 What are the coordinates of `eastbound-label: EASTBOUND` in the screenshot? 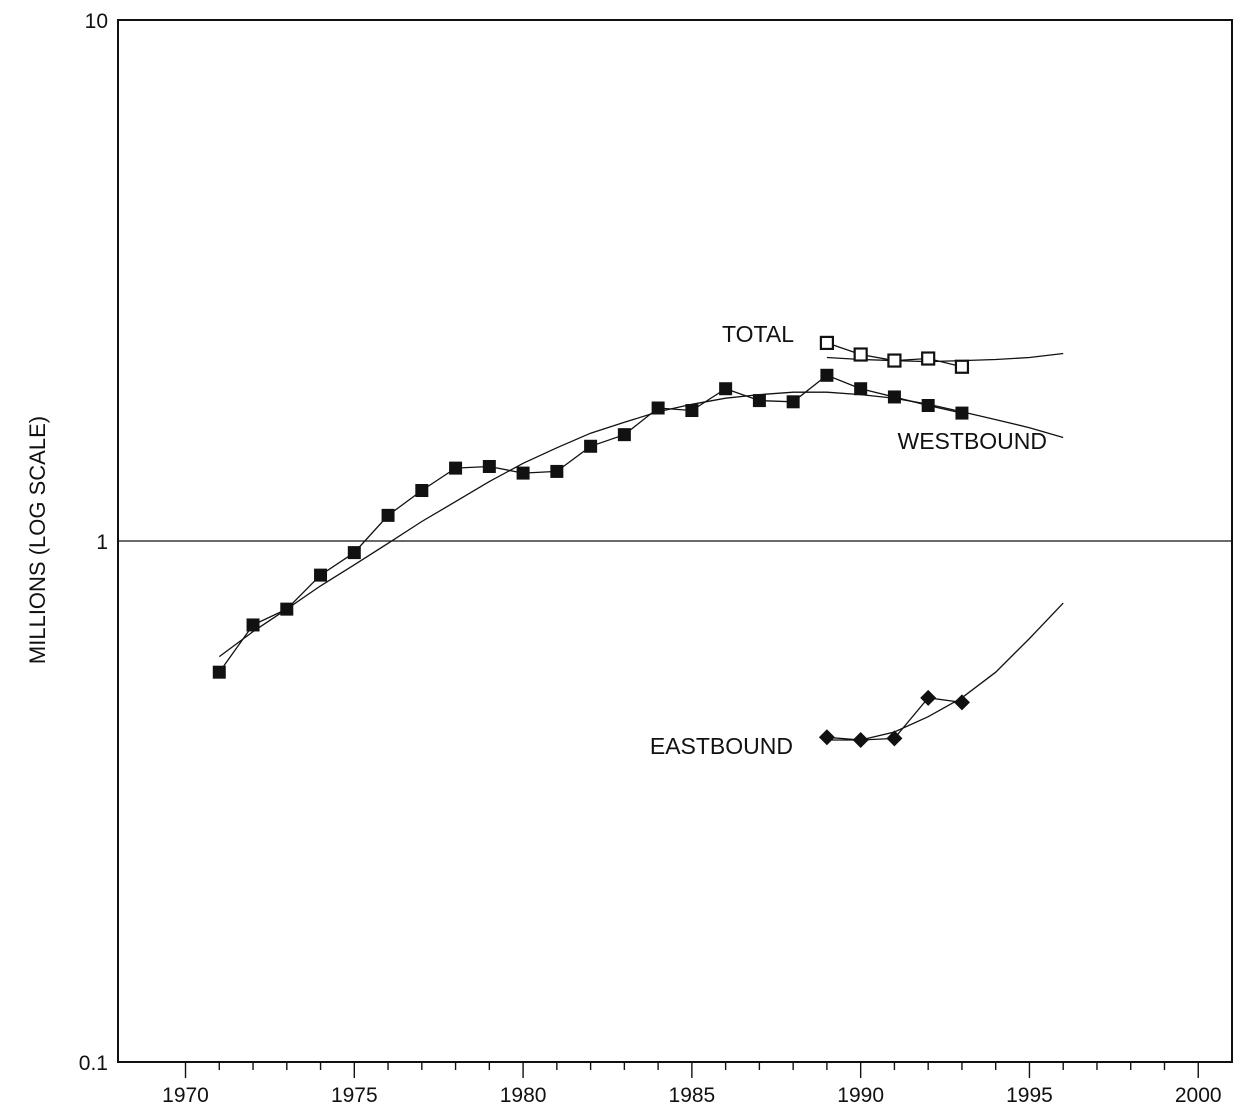 It's located at (721, 746).